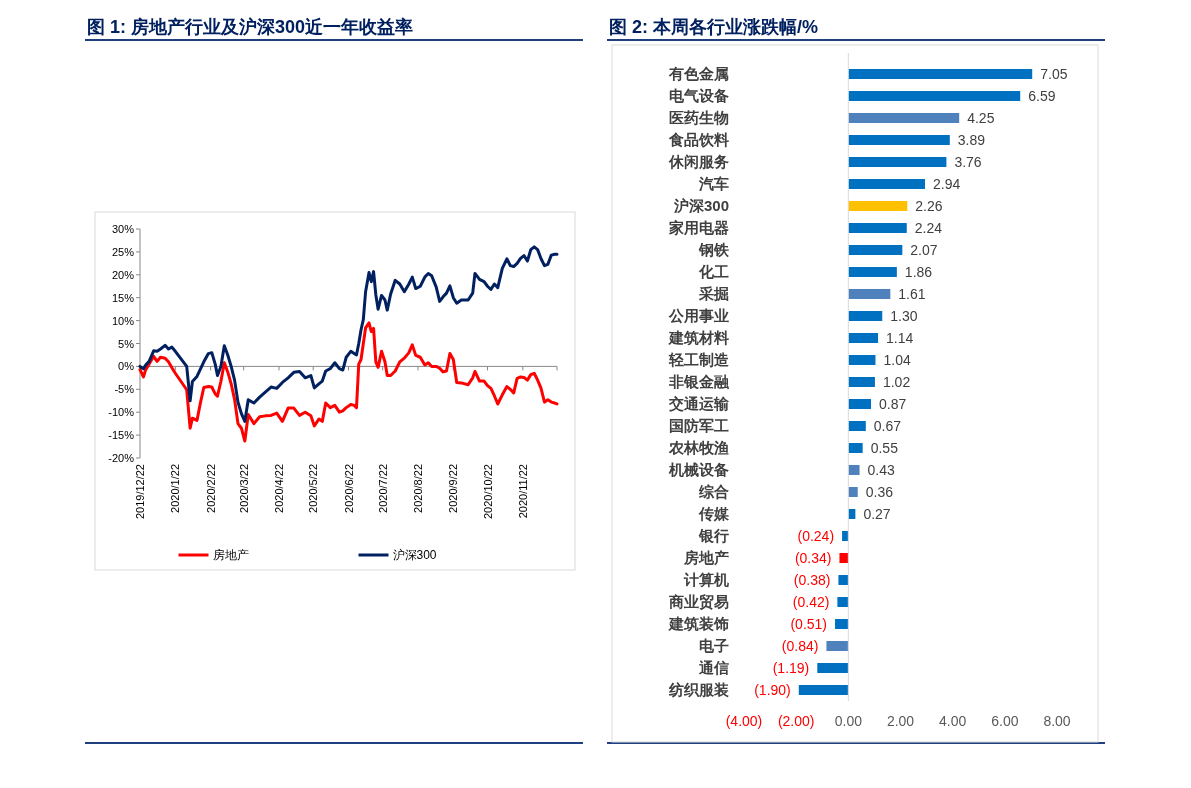 The width and height of the screenshot is (1191, 788). Describe the element at coordinates (713, 667) in the screenshot. I see `y-tick-label: 通信` at that location.